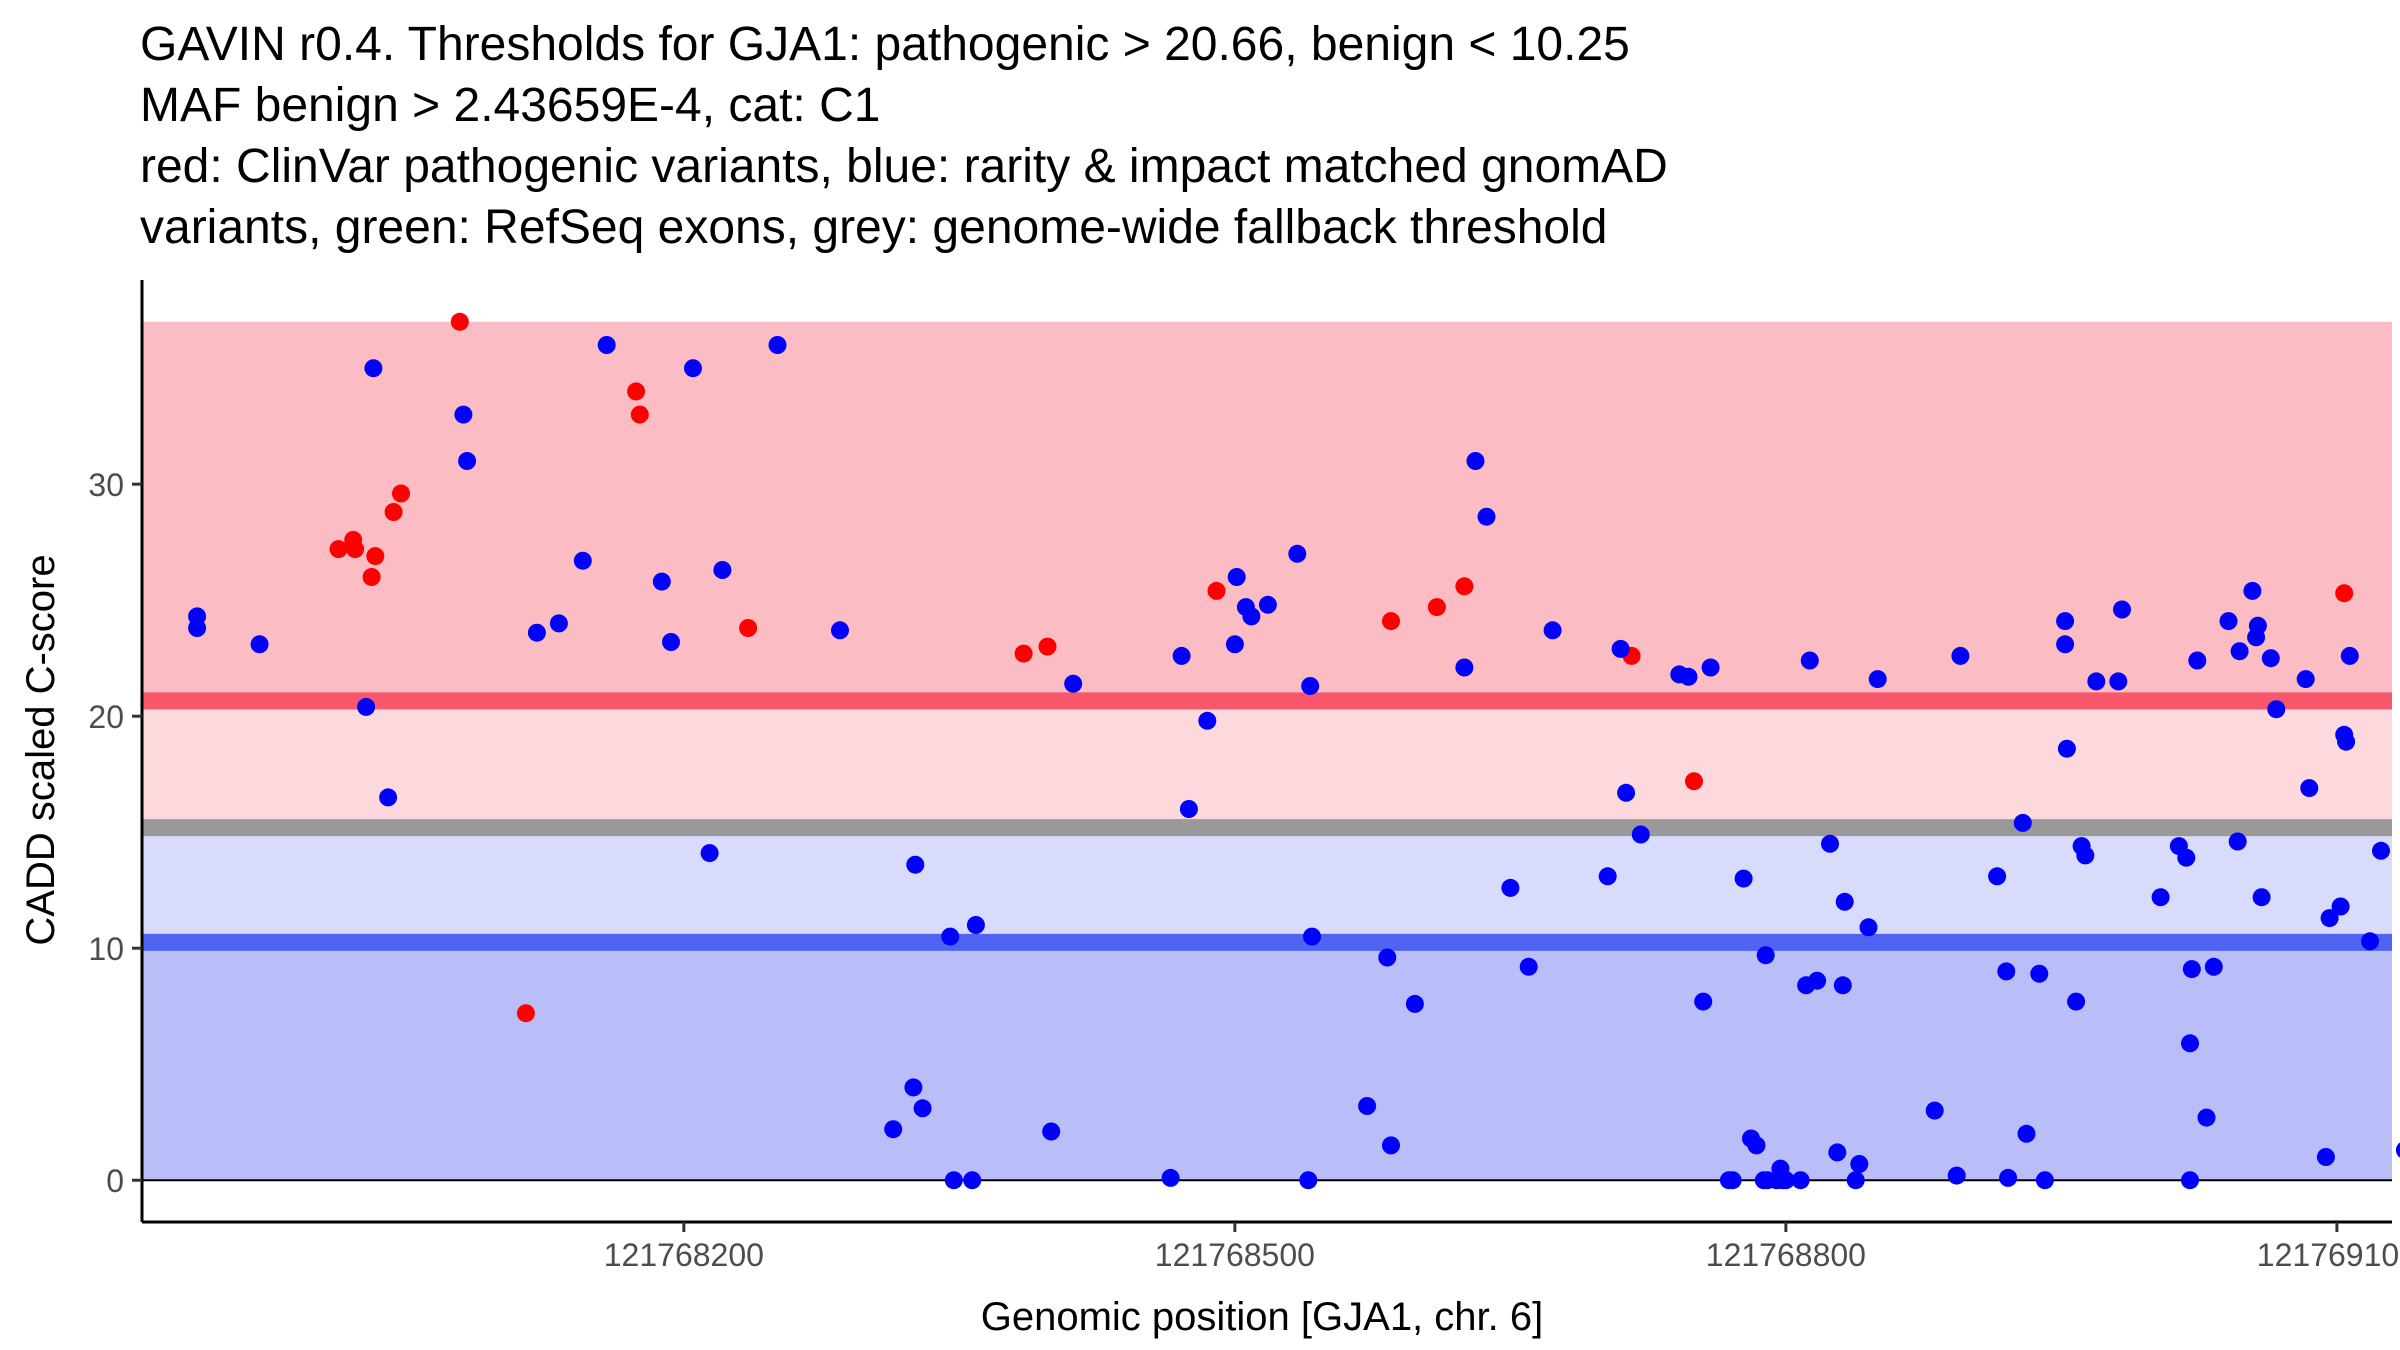  Describe the element at coordinates (1235, 1255) in the screenshot. I see `x-tick-label-1: 121768500` at that location.